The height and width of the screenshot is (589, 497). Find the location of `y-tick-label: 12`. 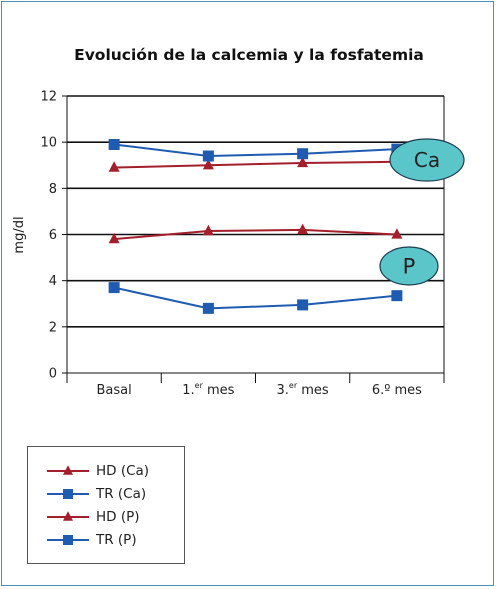

y-tick-label: 12 is located at coordinates (48, 97).